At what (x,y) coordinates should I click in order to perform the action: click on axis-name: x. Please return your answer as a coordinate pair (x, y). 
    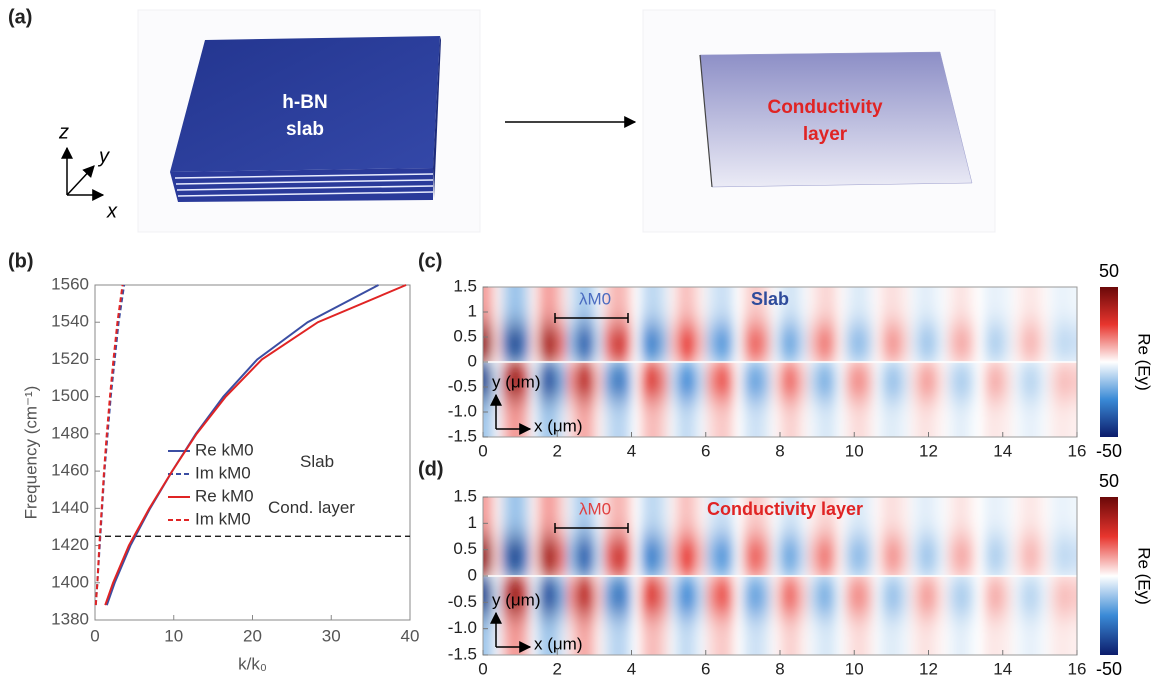
    Looking at the image, I should click on (112, 211).